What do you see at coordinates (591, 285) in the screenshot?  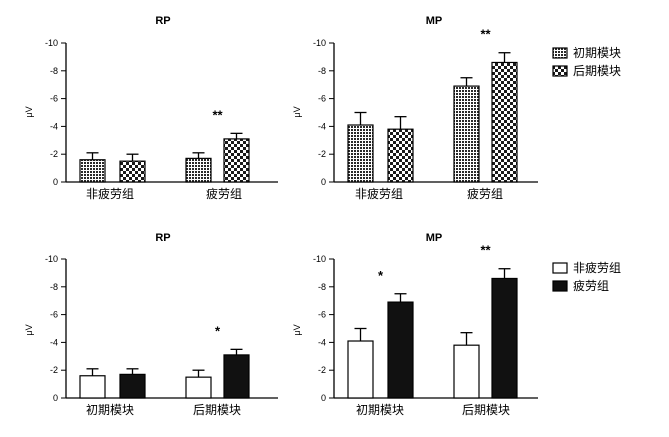 I see `legend-label: 疲劳组` at bounding box center [591, 285].